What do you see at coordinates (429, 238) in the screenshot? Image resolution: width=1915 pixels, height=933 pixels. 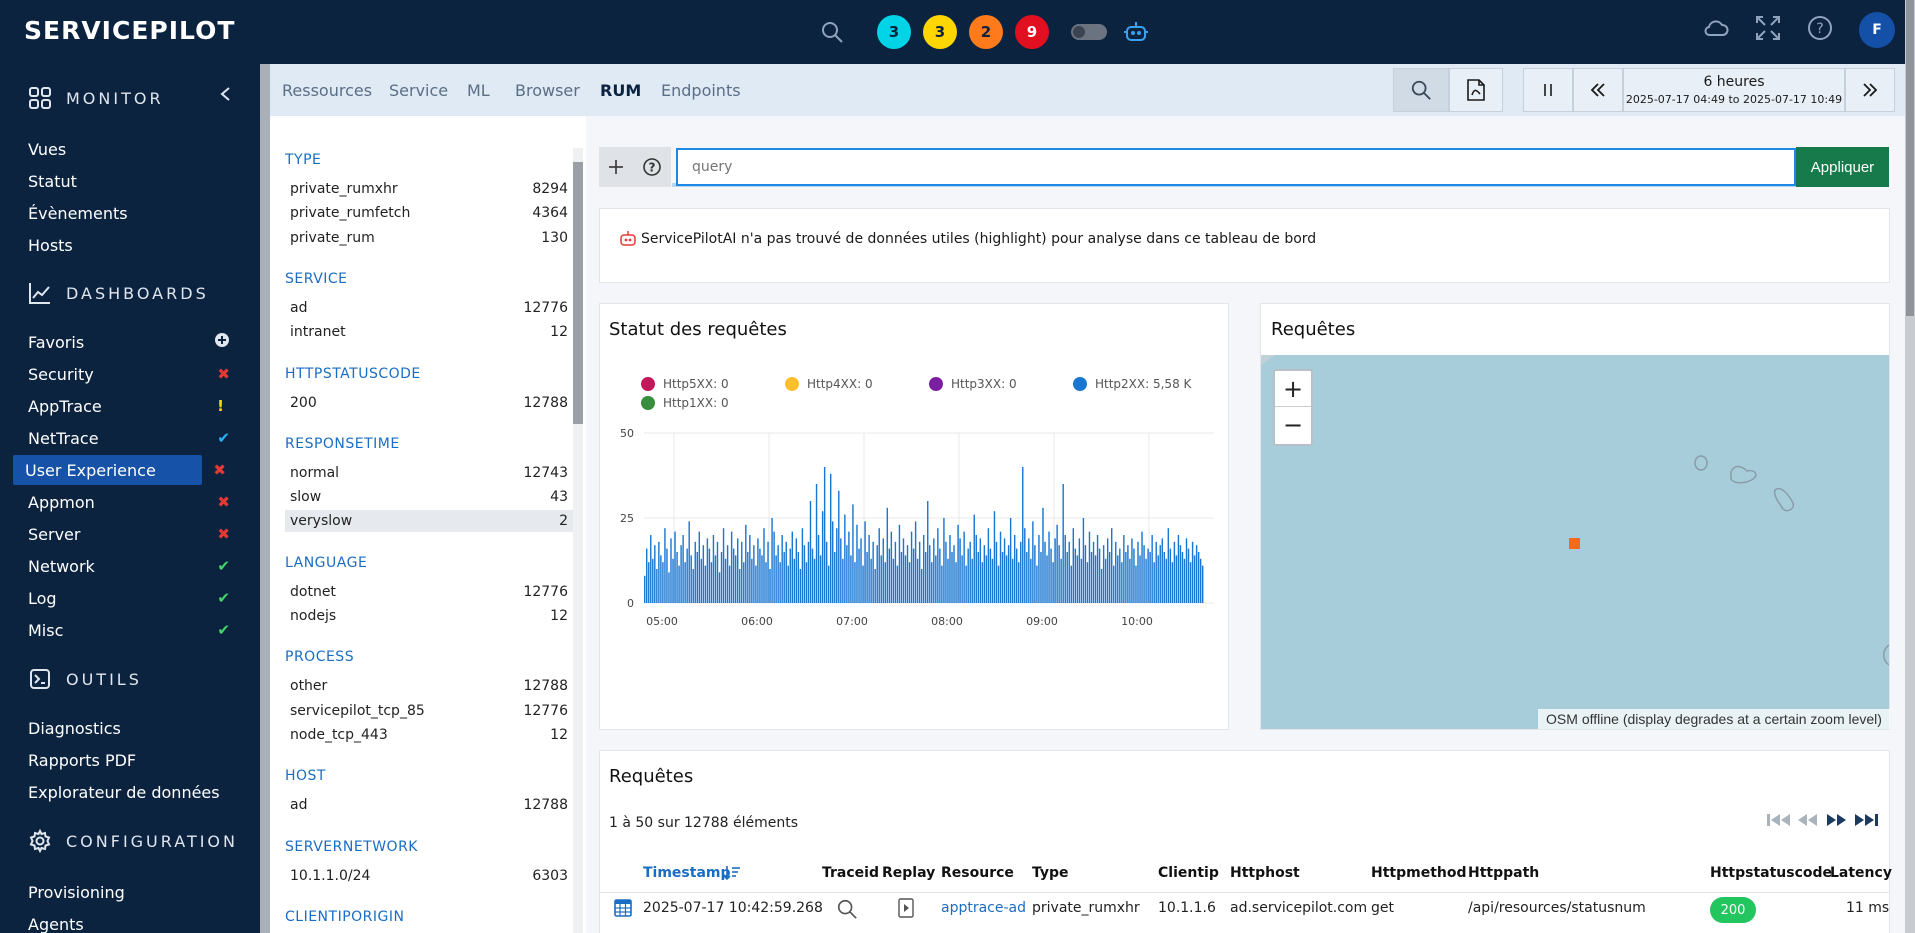 I see `filter-item: private_rum 130` at bounding box center [429, 238].